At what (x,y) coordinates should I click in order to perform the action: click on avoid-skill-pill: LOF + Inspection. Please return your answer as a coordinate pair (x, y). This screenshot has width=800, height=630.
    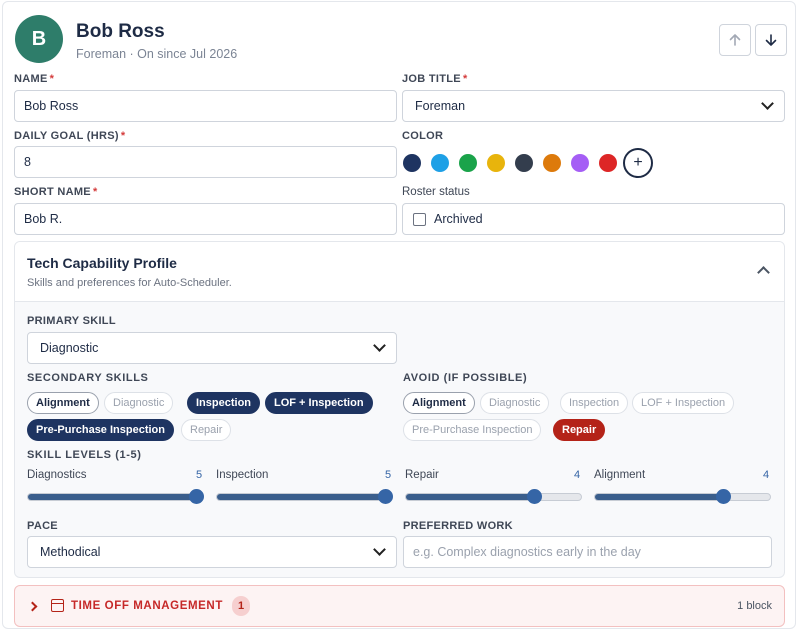
    Looking at the image, I should click on (683, 403).